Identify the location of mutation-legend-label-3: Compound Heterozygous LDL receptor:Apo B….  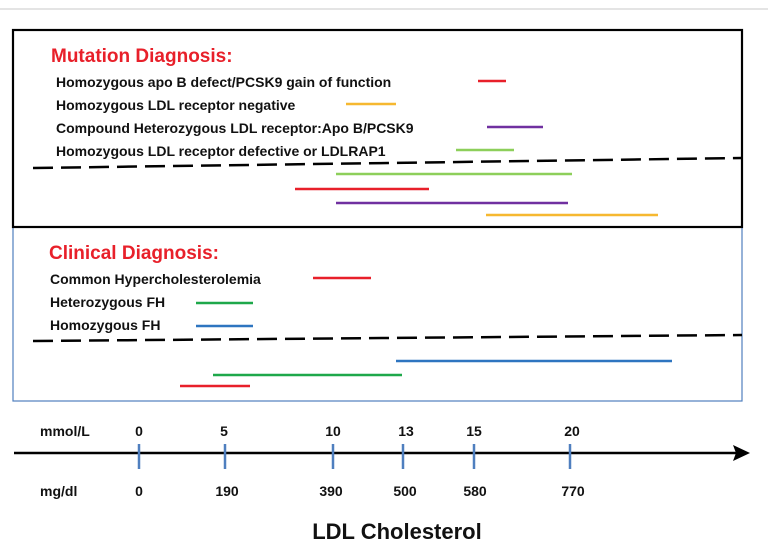
(235, 128).